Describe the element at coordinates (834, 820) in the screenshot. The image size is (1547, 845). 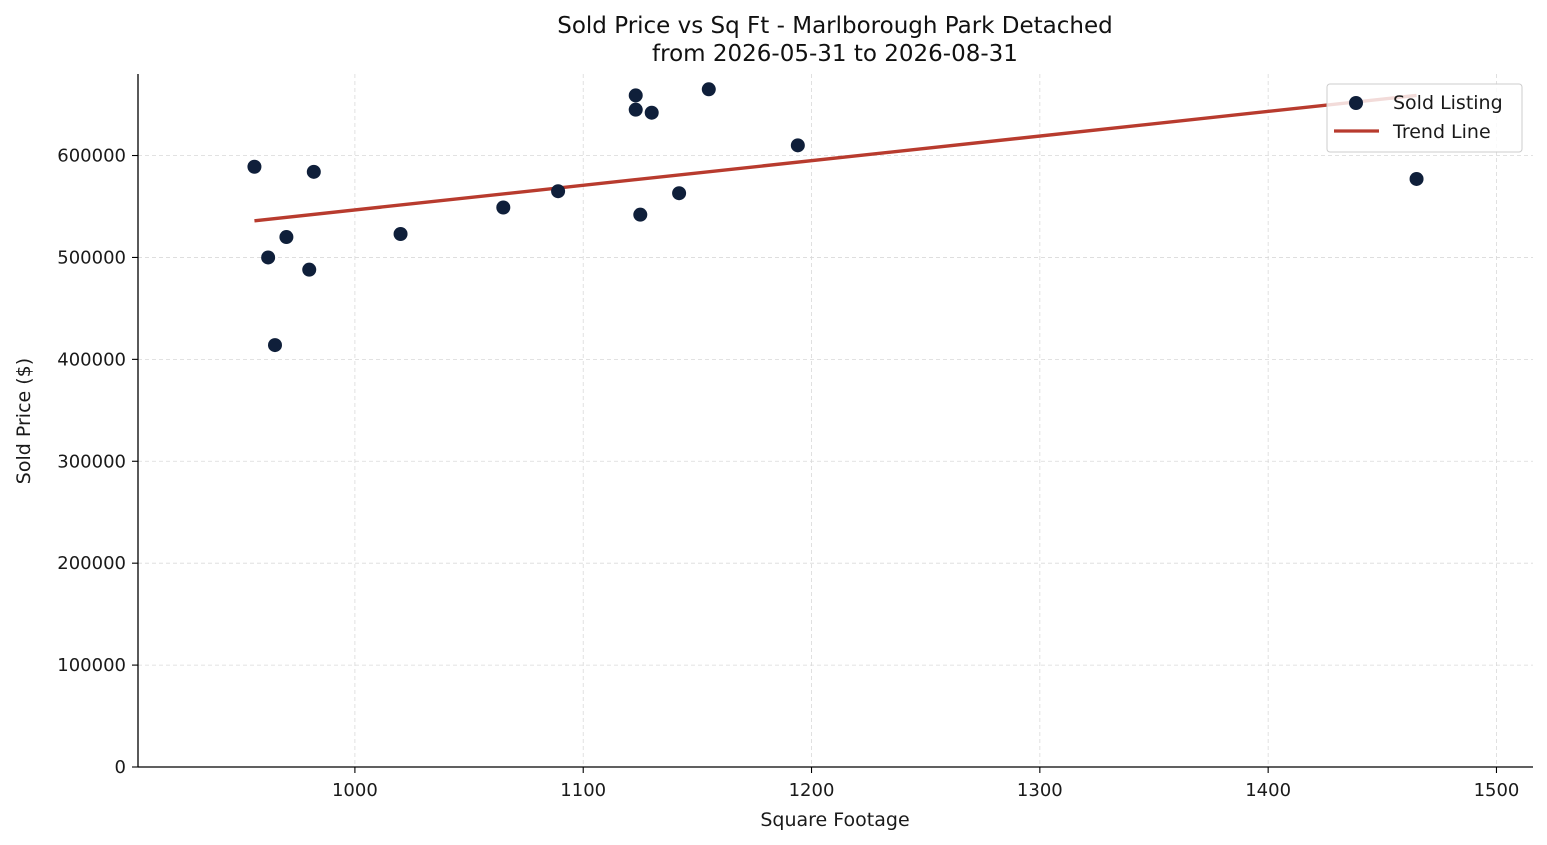
I see `x-axis-title: Square Footage` at that location.